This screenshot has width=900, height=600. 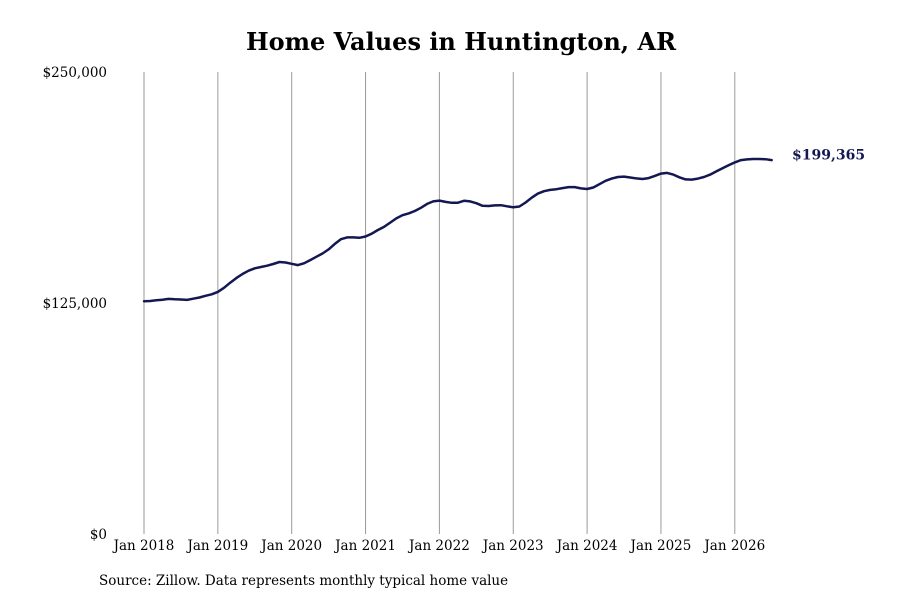 I want to click on x-tick-label: Jan 2020, so click(x=290, y=546).